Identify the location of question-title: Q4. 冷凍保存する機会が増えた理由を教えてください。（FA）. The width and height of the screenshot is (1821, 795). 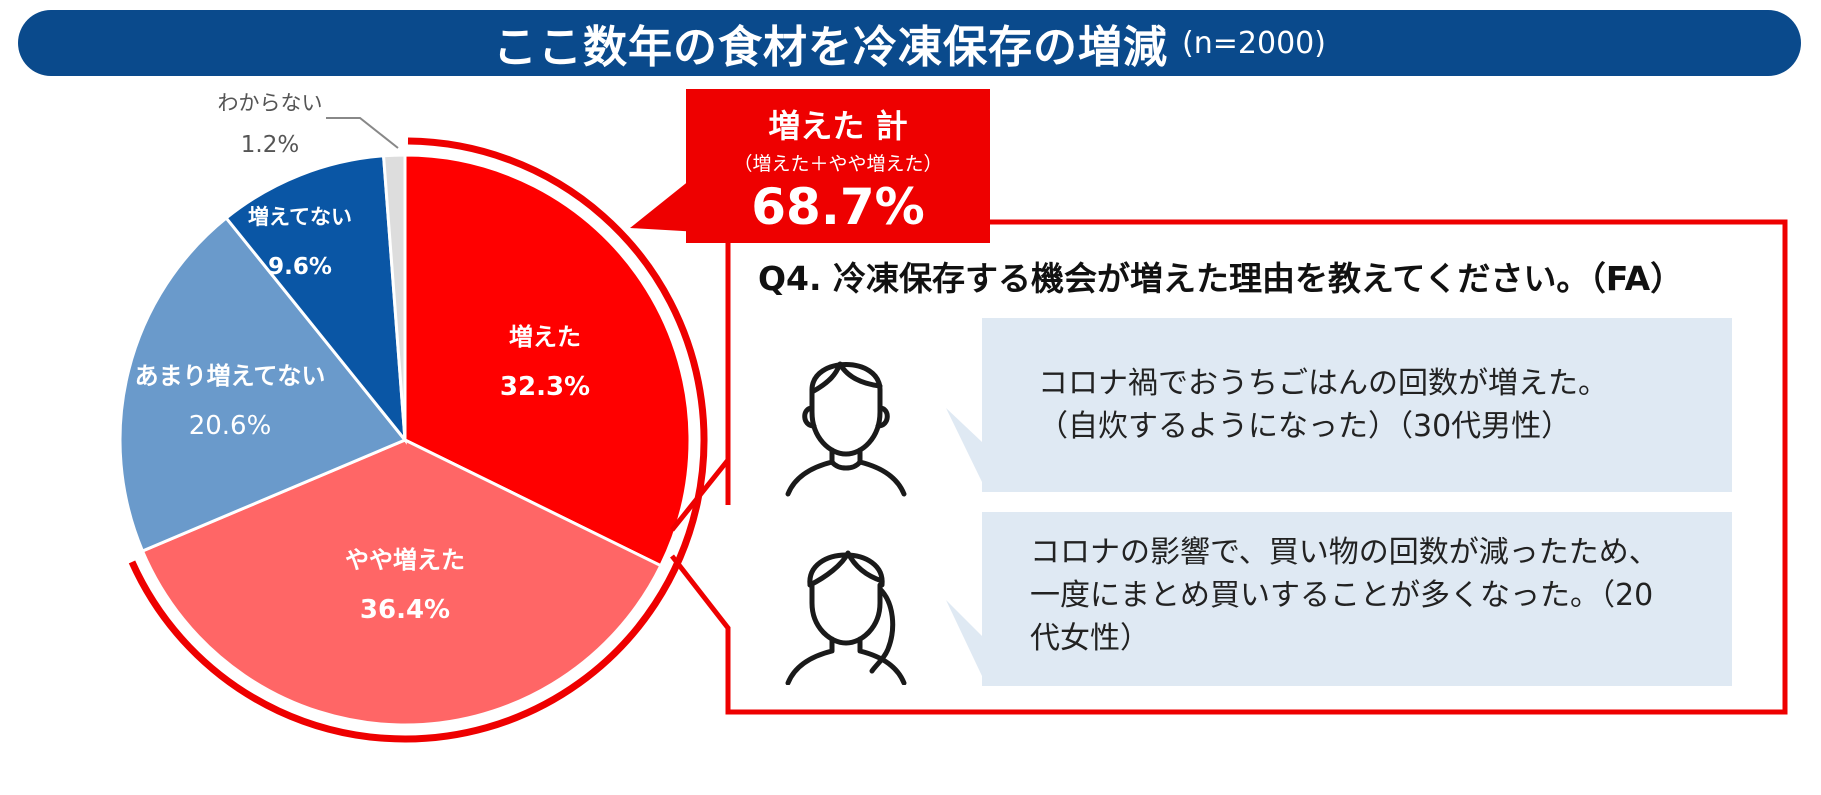
(1221, 278).